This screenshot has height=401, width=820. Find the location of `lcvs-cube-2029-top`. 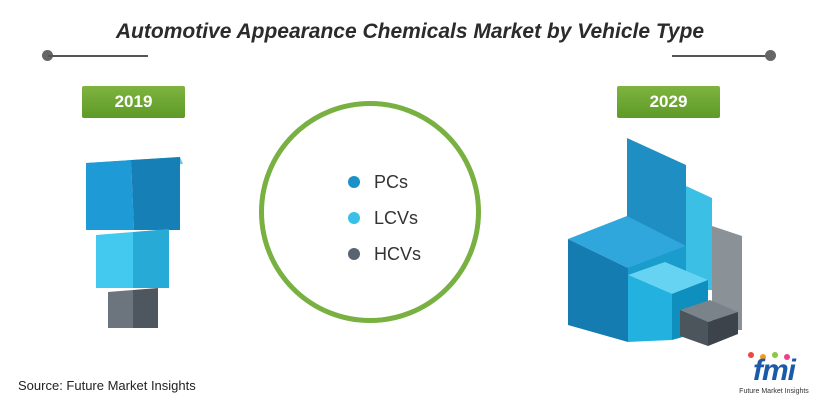

lcvs-cube-2029-top is located at coordinates (668, 278).